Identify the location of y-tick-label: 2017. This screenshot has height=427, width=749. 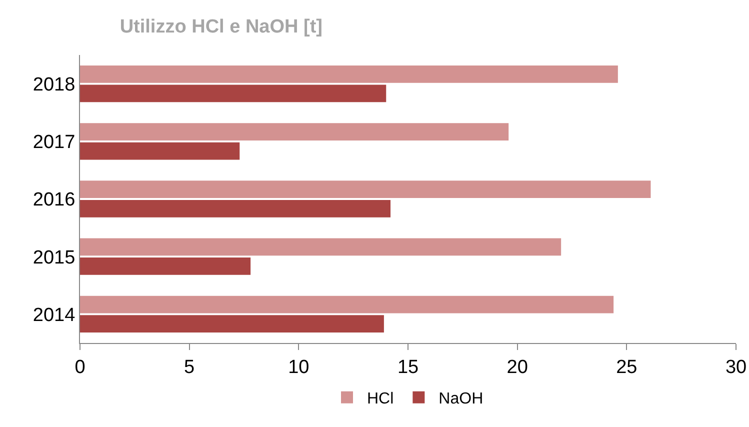
(54, 143).